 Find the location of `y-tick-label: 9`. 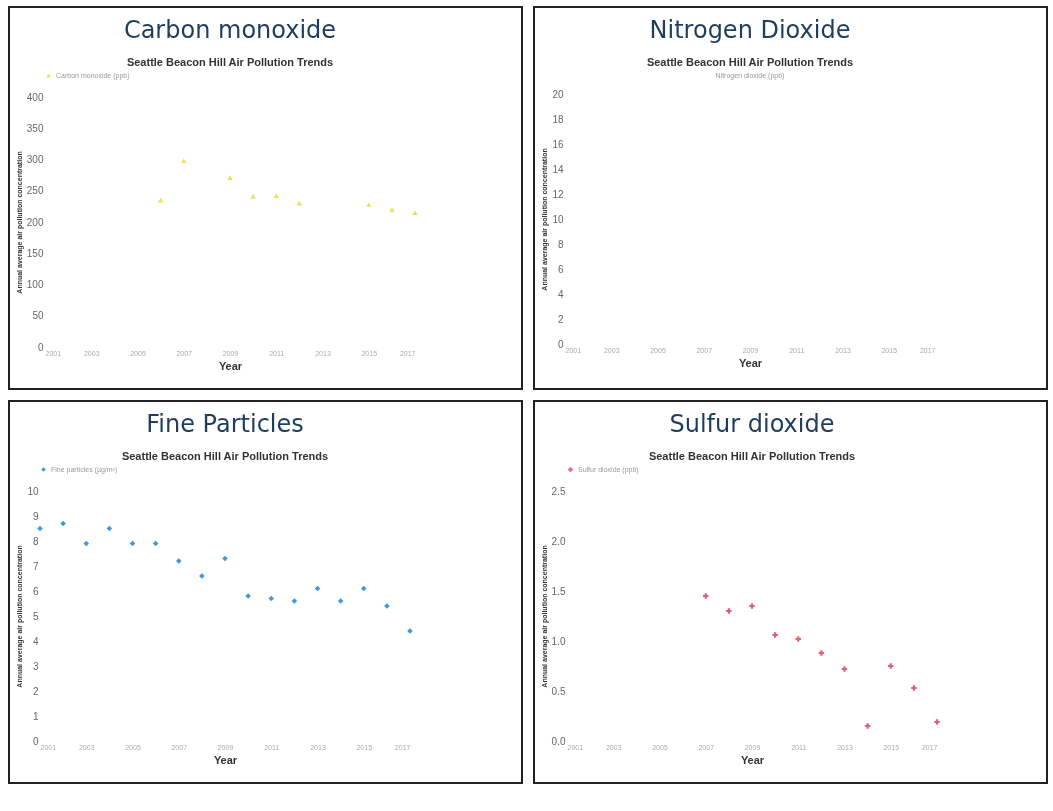

y-tick-label: 9 is located at coordinates (35, 516).